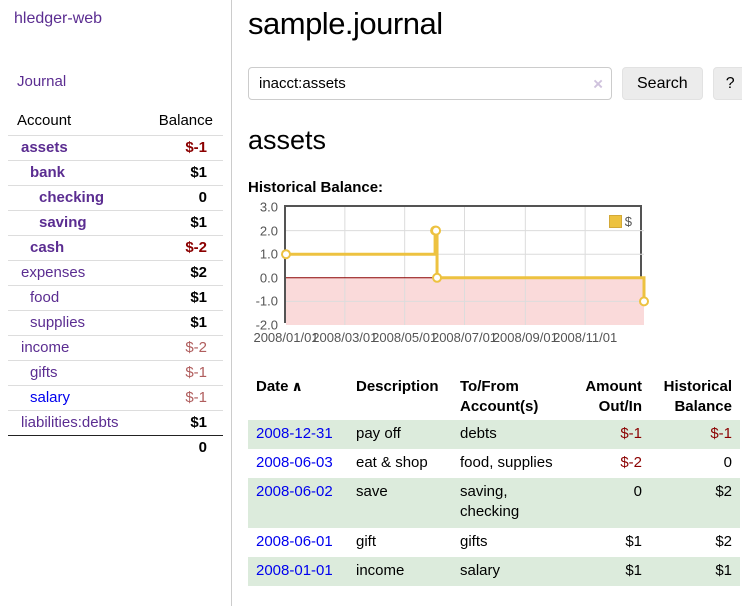  I want to click on sidebar-account-row: salary $-1, so click(115, 397).